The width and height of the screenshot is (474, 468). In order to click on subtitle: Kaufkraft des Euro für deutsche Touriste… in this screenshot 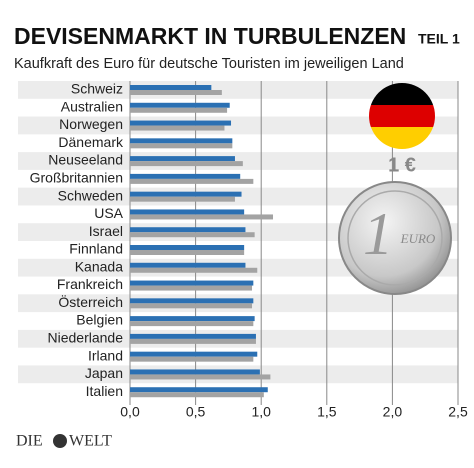, I will do `click(209, 64)`.